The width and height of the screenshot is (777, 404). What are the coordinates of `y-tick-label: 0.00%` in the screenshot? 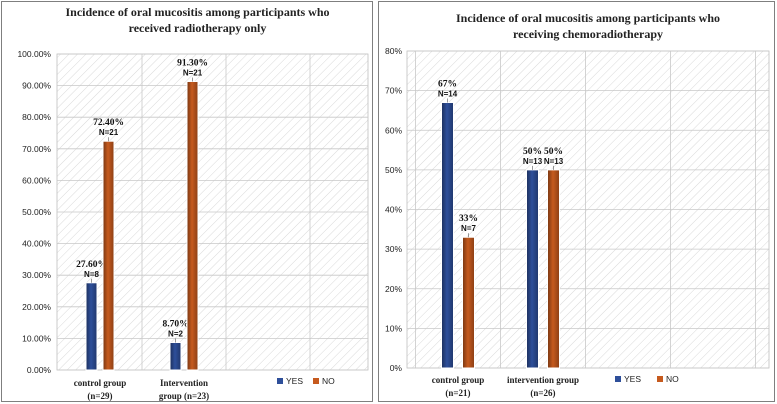 It's located at (39, 370).